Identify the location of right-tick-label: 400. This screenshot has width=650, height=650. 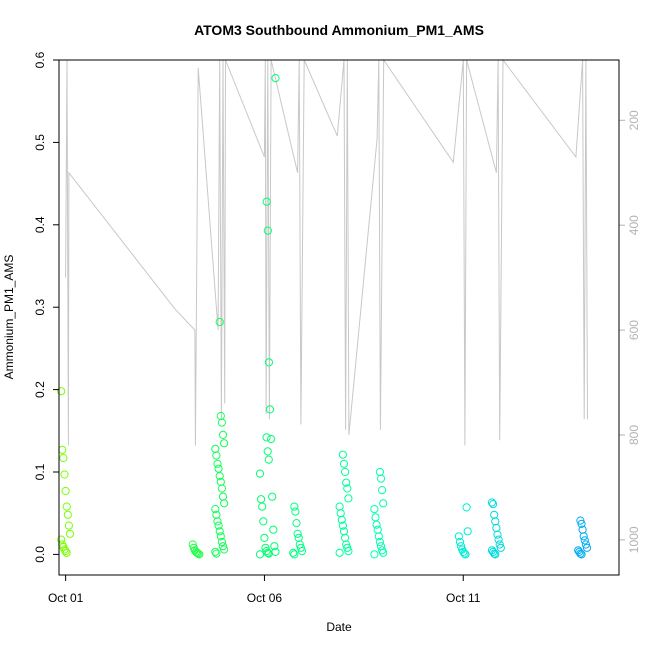
(634, 225).